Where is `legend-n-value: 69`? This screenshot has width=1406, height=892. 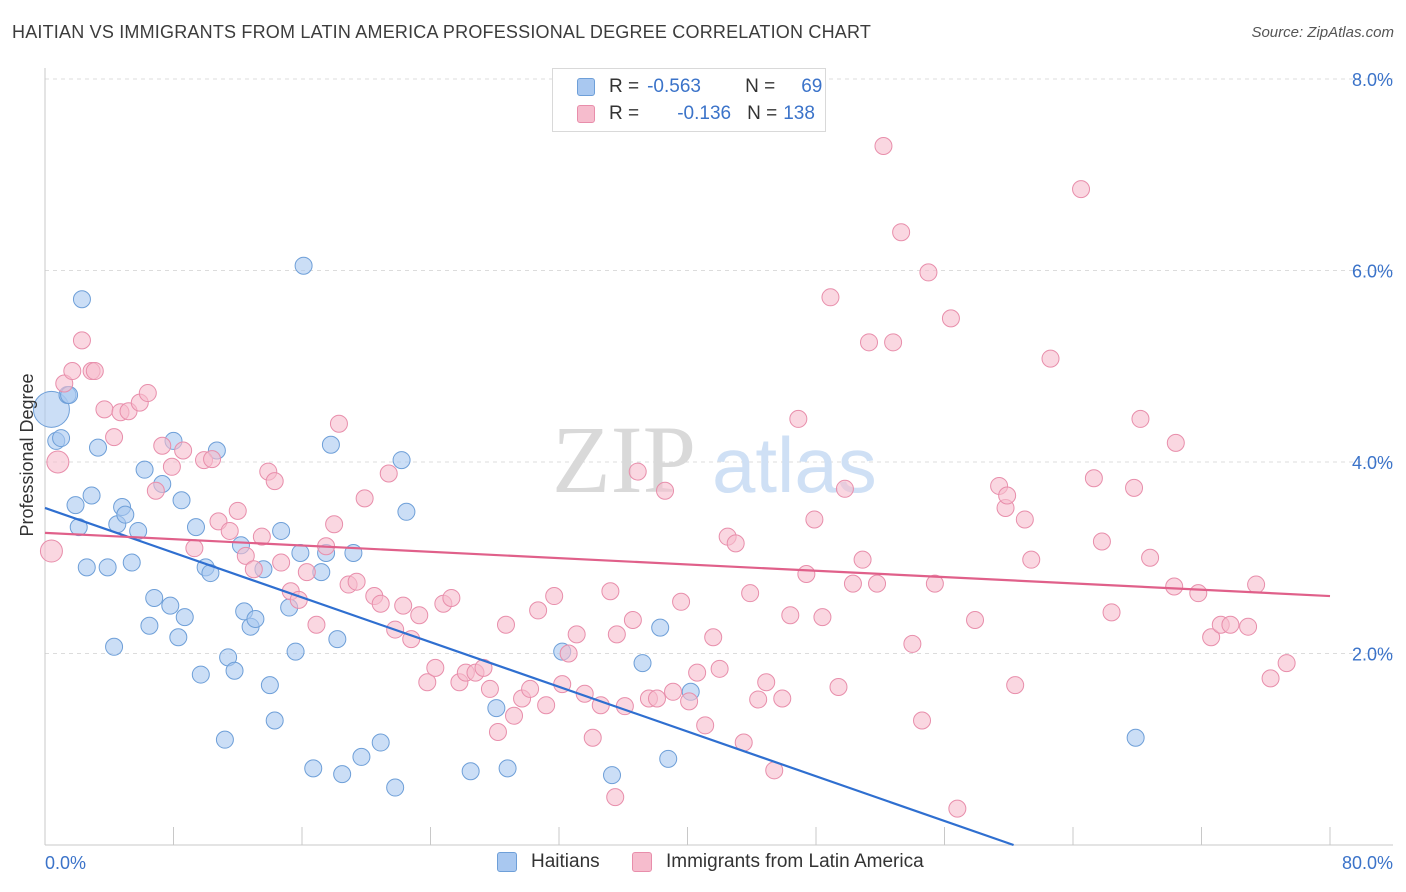
legend-n-value: 69 is located at coordinates (812, 86).